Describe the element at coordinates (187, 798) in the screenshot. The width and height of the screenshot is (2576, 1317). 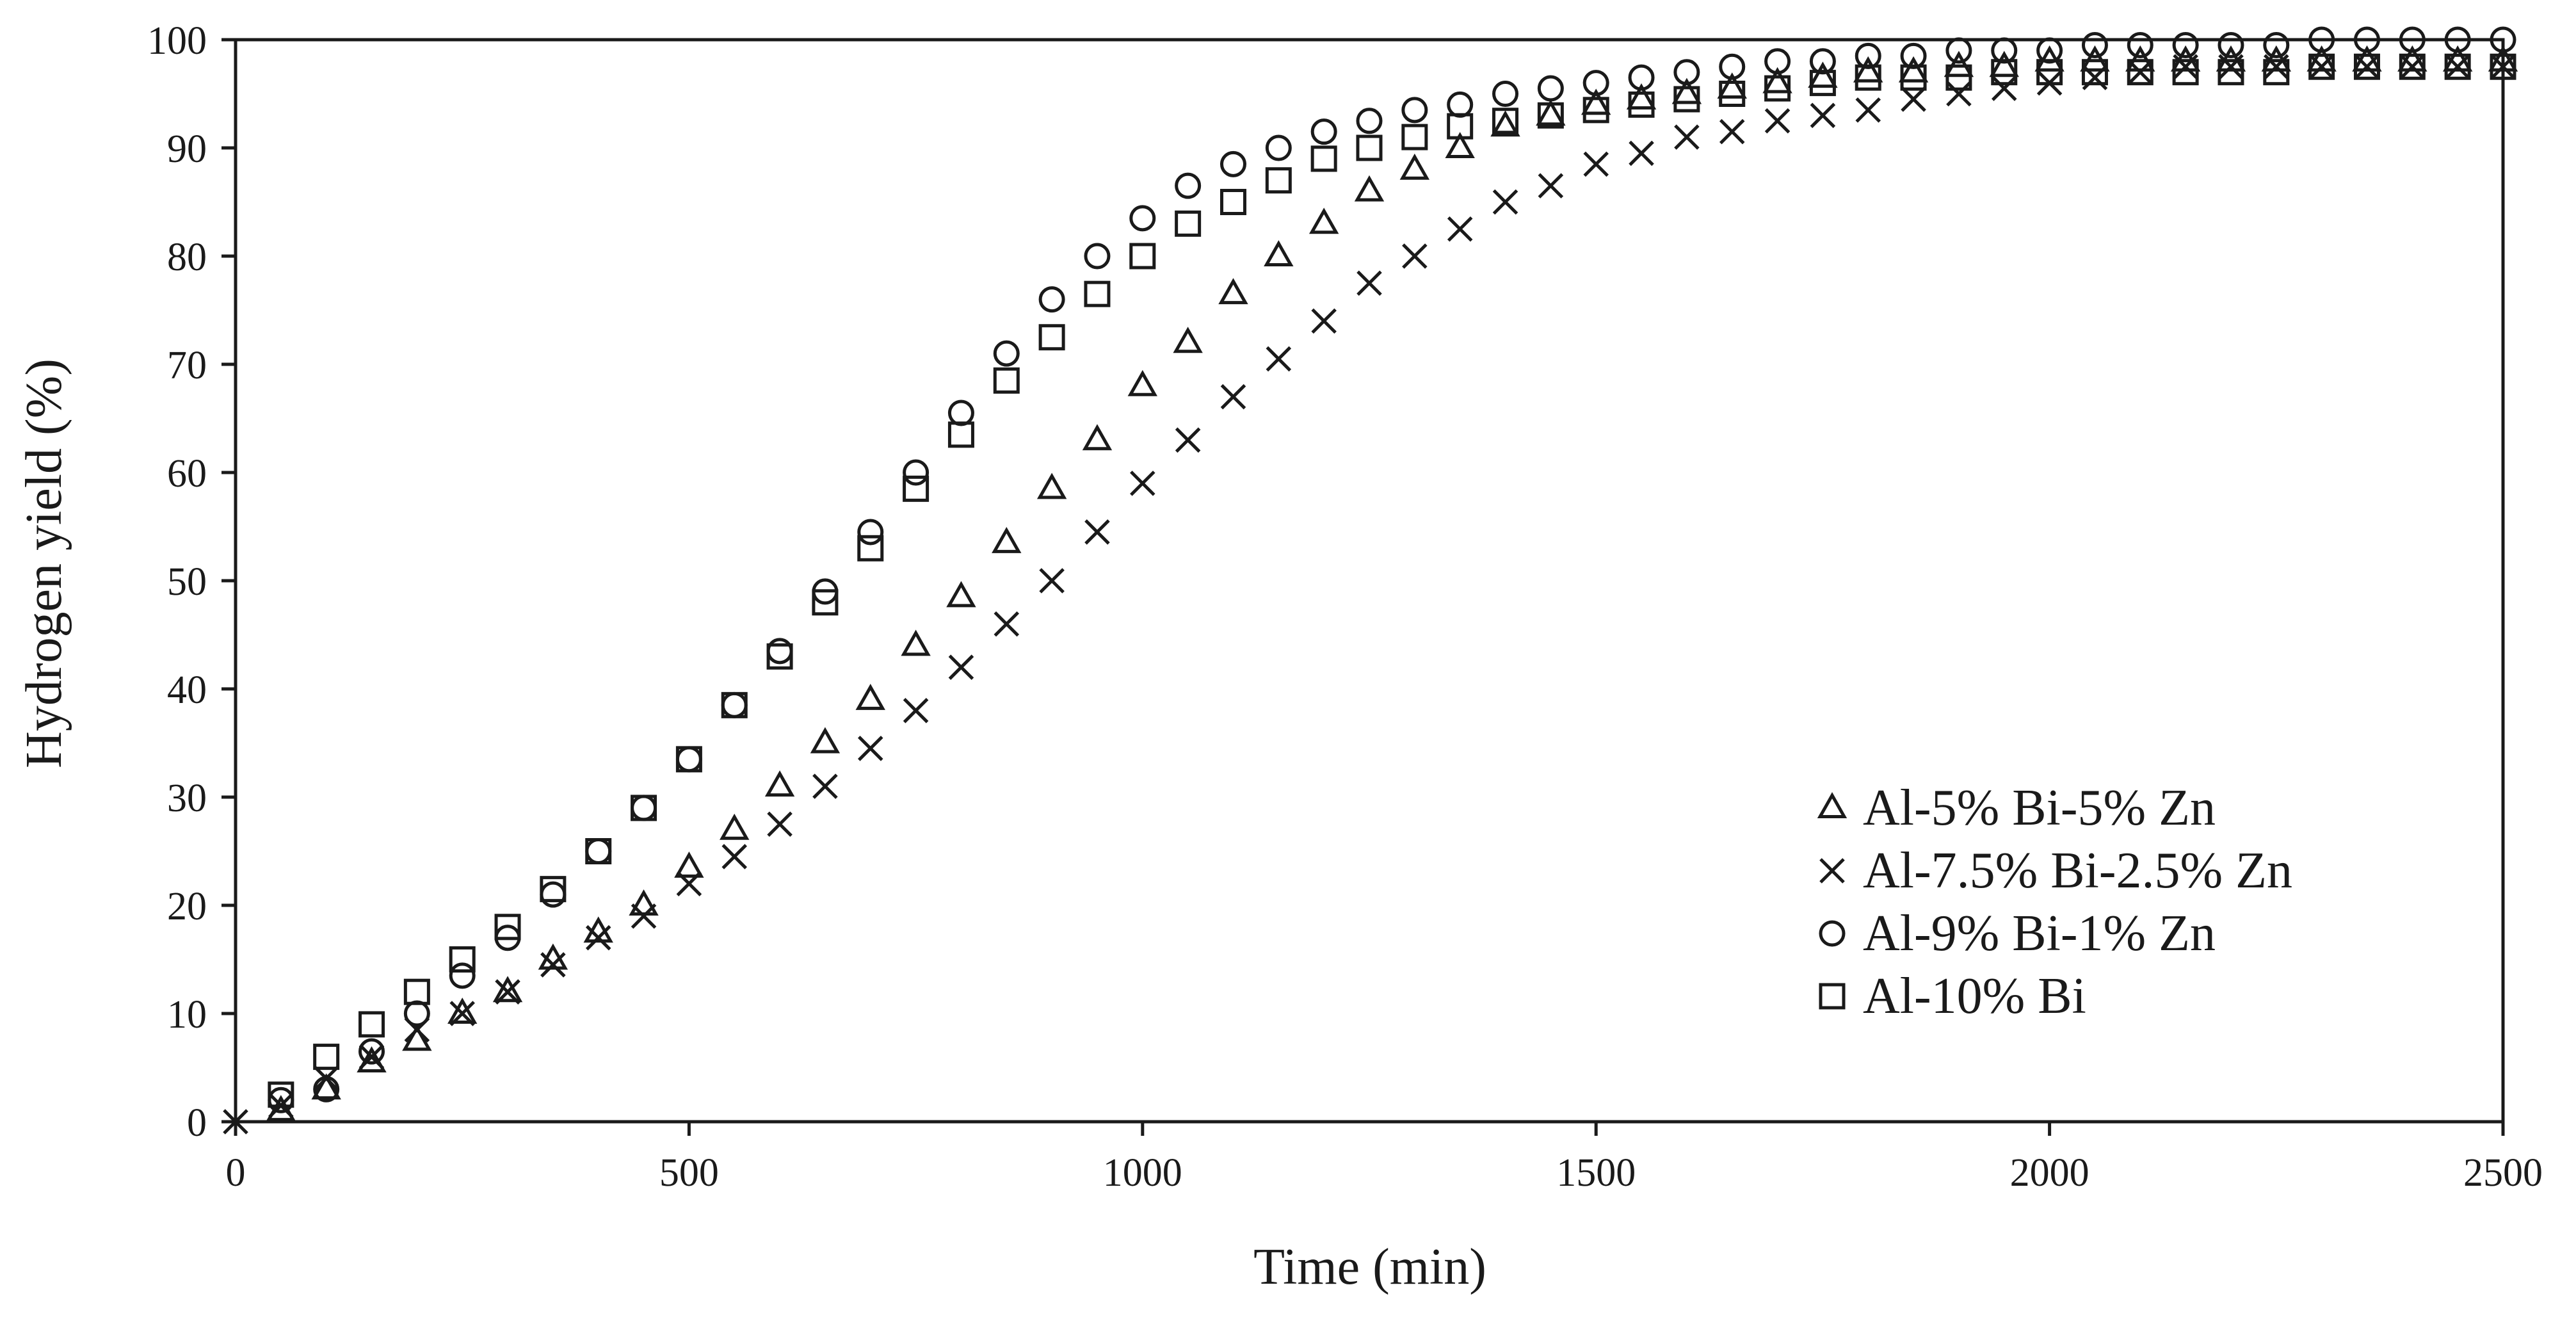
I see `y-tick-label: 30` at that location.